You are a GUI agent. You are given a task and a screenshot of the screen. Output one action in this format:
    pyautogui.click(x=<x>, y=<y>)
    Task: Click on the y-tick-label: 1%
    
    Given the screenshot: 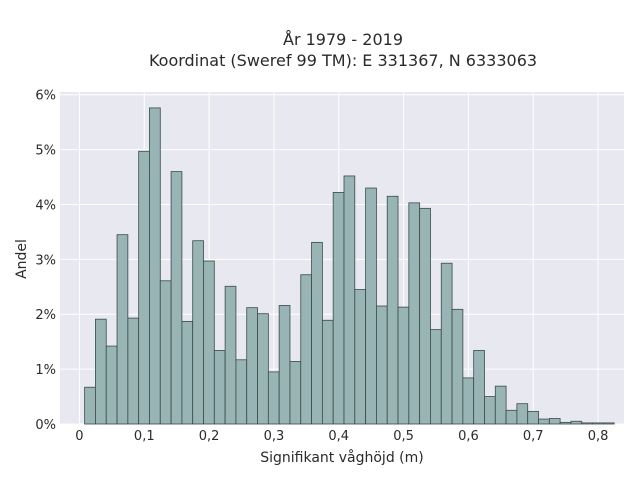 What is the action you would take?
    pyautogui.click(x=45, y=370)
    